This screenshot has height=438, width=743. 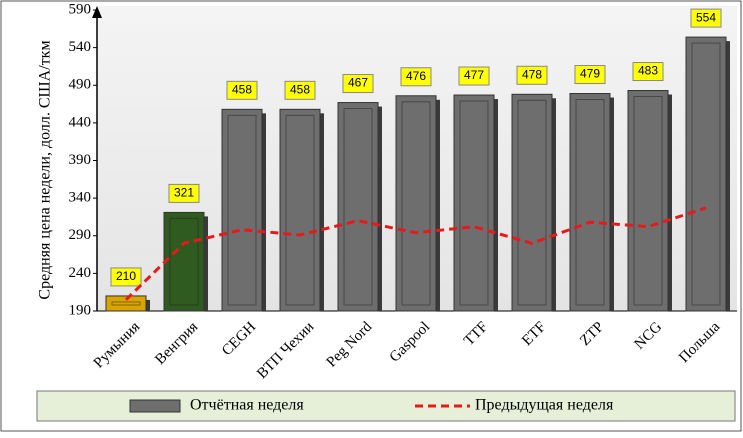 I want to click on y-tick-label: 290, so click(x=80, y=235).